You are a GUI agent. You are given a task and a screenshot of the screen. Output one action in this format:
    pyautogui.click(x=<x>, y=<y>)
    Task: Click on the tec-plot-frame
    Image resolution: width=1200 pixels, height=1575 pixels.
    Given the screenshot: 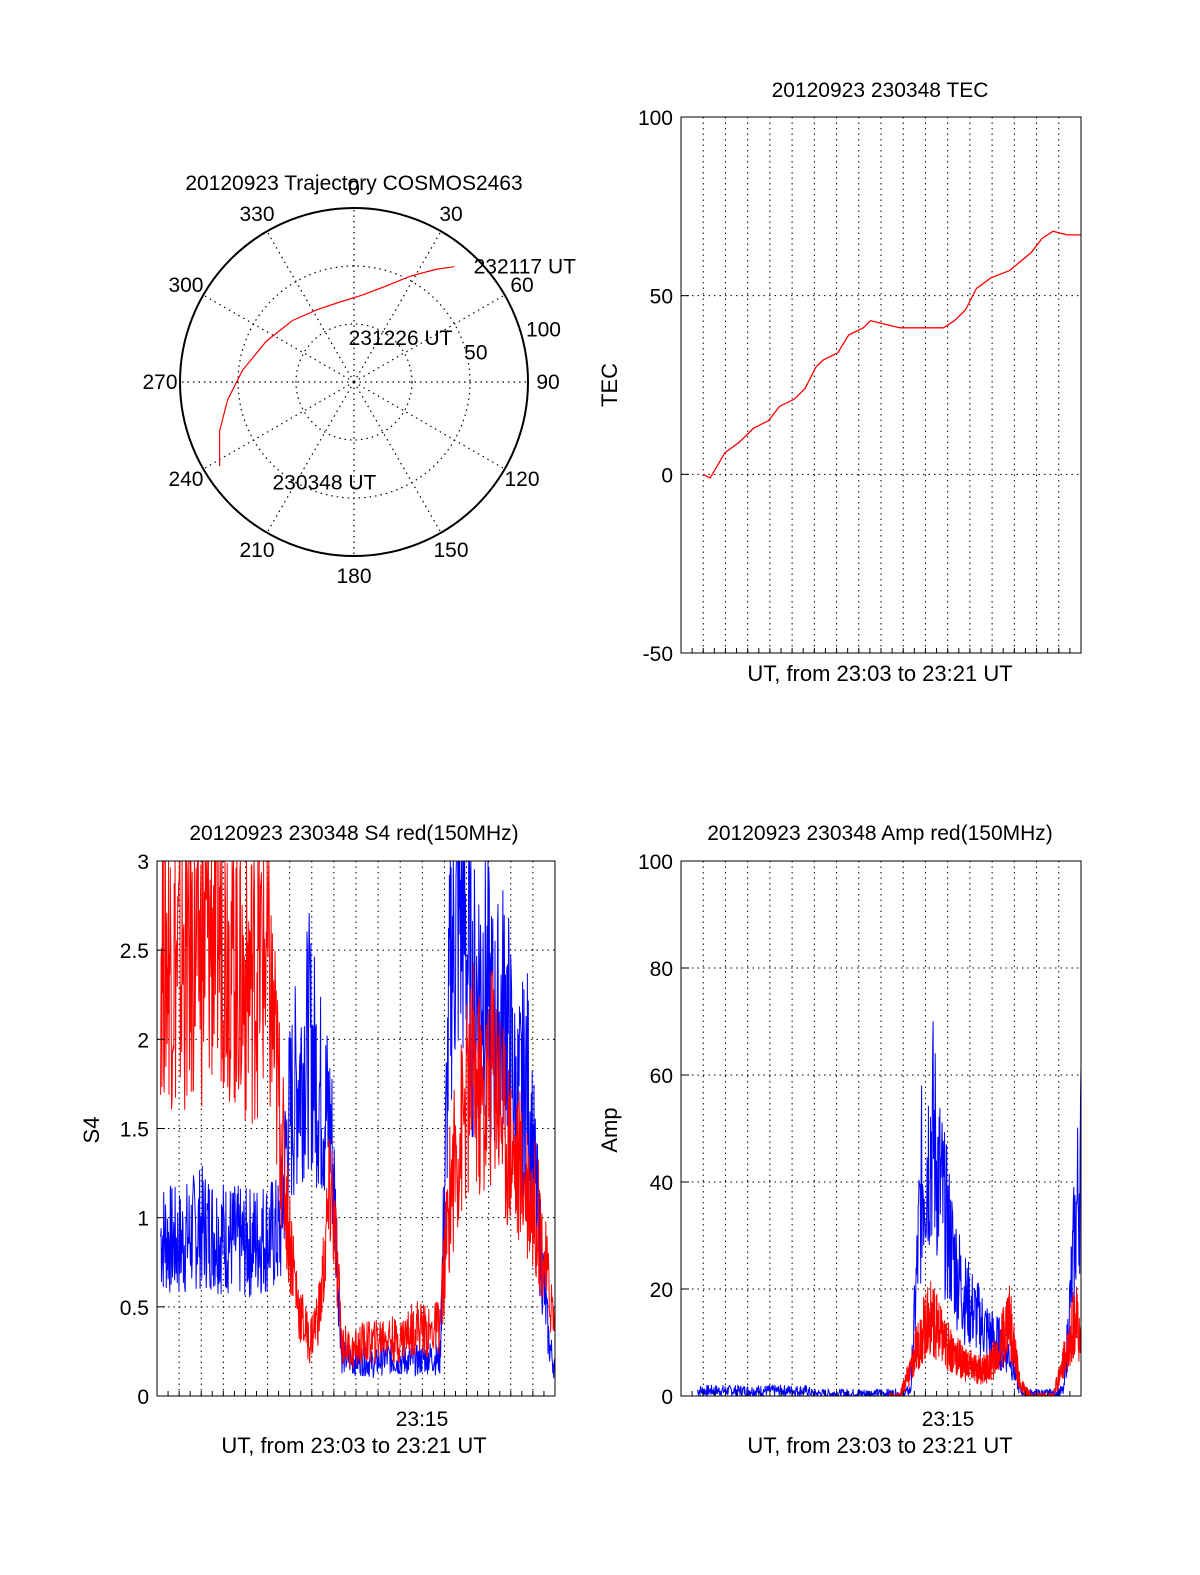 What is the action you would take?
    pyautogui.click(x=881, y=385)
    